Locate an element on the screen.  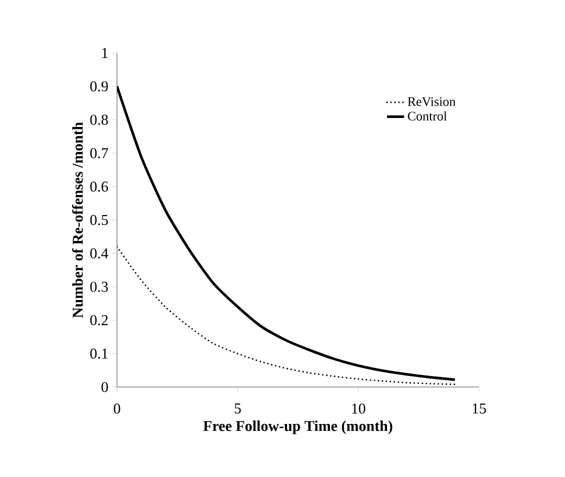
x-tick-label: 15 is located at coordinates (479, 409).